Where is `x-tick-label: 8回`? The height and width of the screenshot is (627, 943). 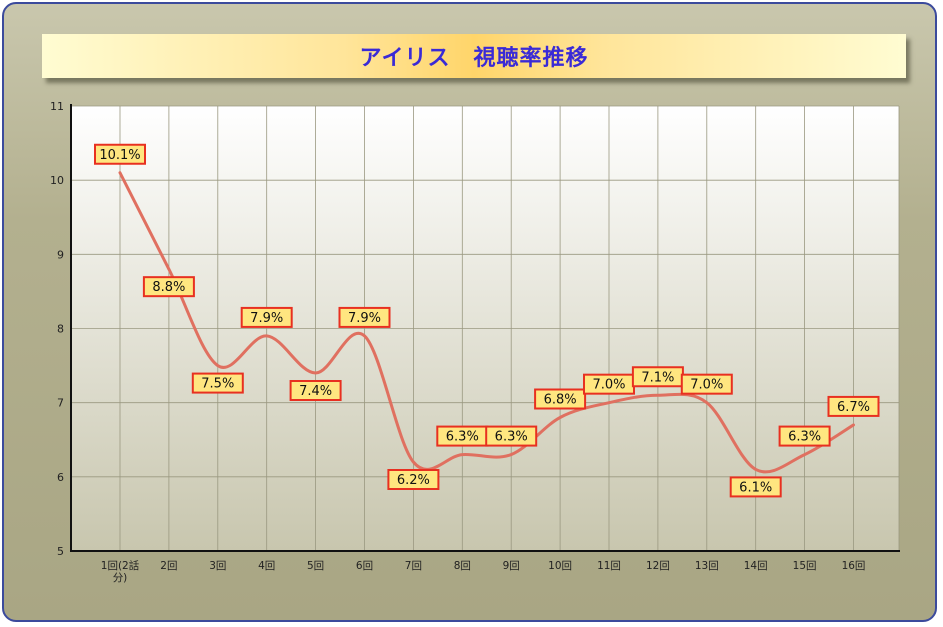
x-tick-label: 8回 is located at coordinates (462, 566).